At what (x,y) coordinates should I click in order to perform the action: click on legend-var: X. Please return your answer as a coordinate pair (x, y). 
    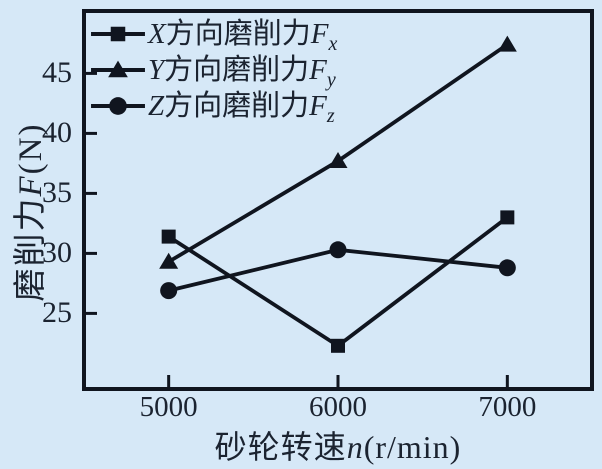
    Looking at the image, I should click on (157, 34).